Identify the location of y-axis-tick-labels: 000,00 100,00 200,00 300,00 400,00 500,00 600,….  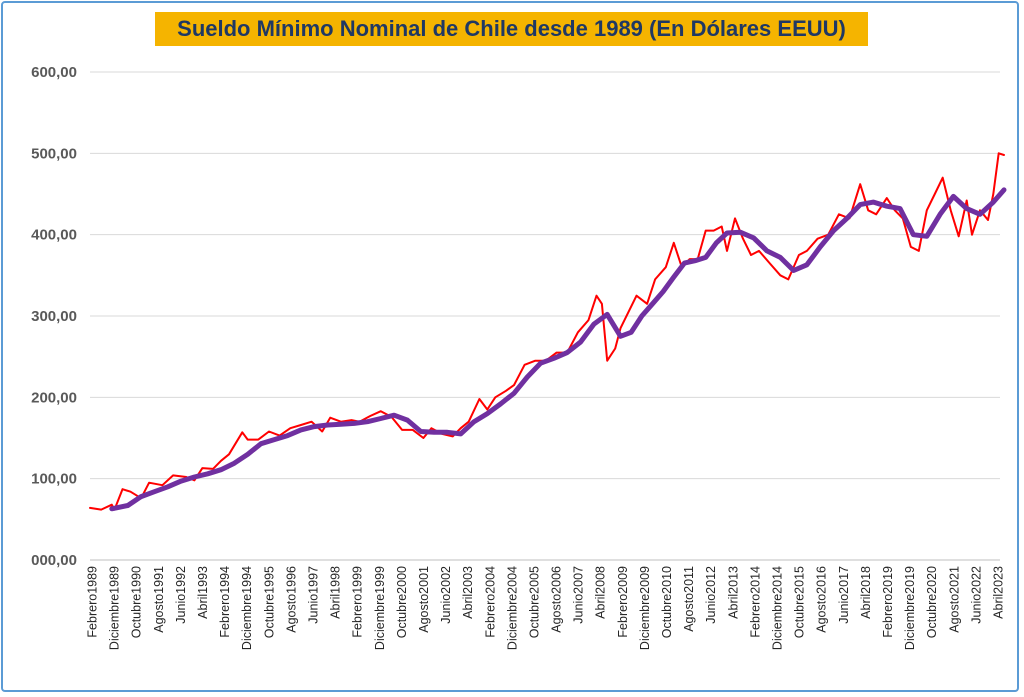
(54, 316).